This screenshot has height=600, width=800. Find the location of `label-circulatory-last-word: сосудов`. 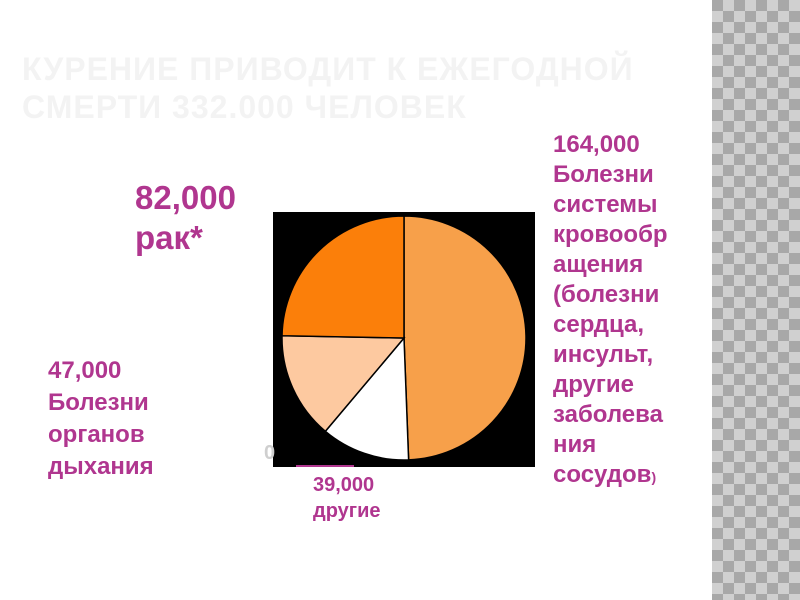

label-circulatory-last-word: сосудов is located at coordinates (602, 474).